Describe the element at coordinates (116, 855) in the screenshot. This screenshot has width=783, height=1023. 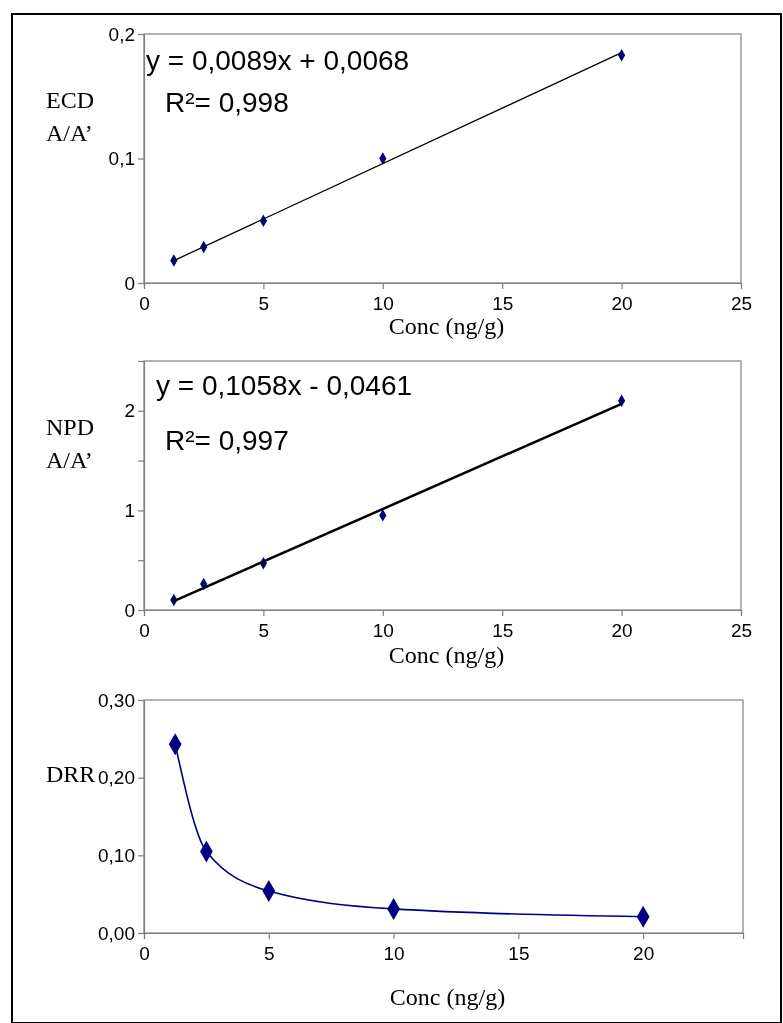
I see `y-tick-label: 0,10` at that location.